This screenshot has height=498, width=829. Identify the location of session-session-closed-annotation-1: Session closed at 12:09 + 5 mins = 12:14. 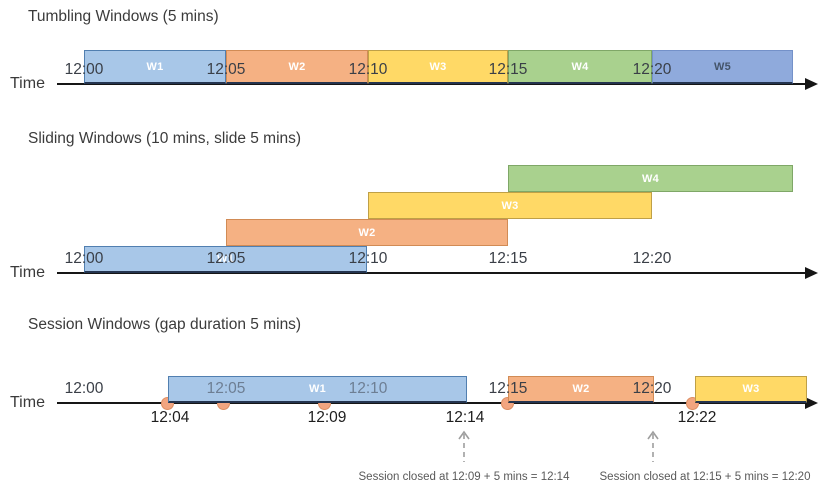
(464, 477).